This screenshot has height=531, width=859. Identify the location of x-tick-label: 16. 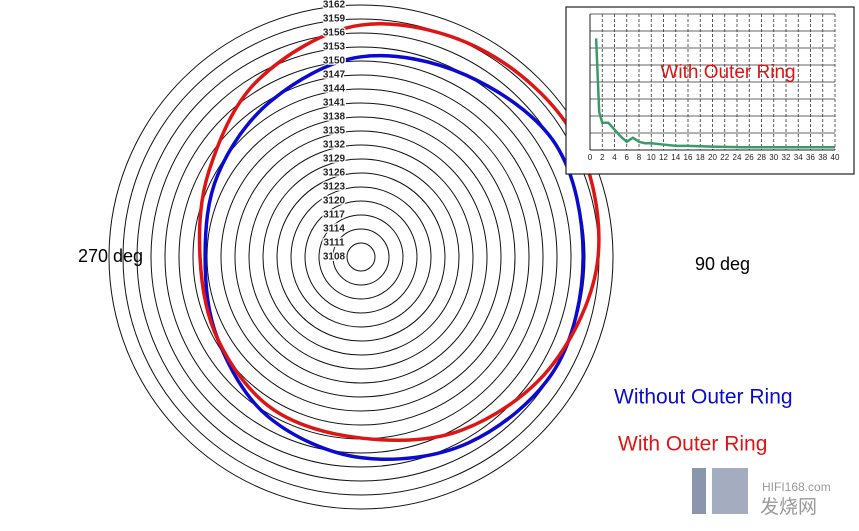
(688, 157).